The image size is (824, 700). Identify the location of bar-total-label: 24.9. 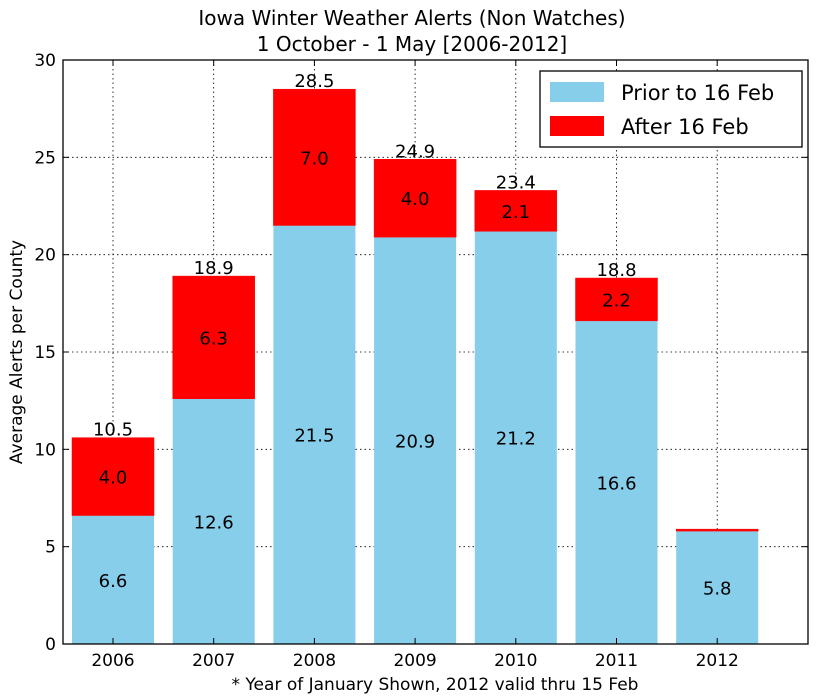
(415, 151).